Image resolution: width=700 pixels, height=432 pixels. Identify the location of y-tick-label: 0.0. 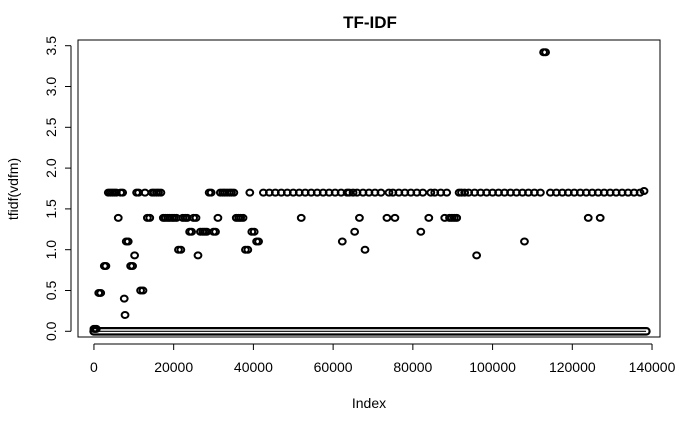
(51, 331).